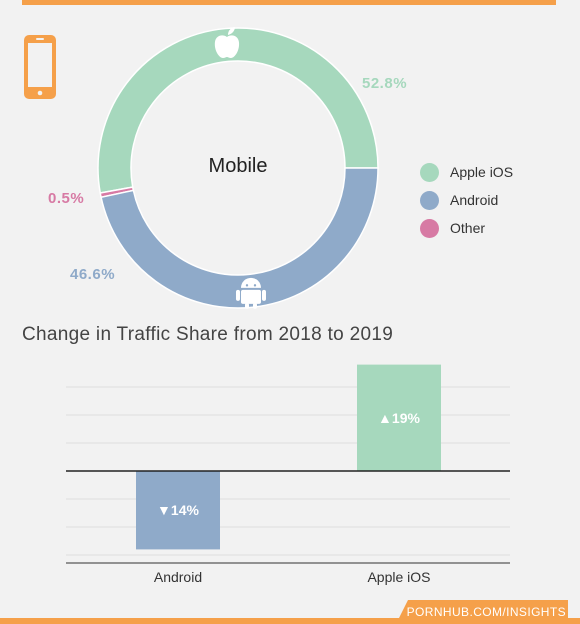 The height and width of the screenshot is (624, 580). Describe the element at coordinates (227, 42) in the screenshot. I see `apple-icon` at that location.